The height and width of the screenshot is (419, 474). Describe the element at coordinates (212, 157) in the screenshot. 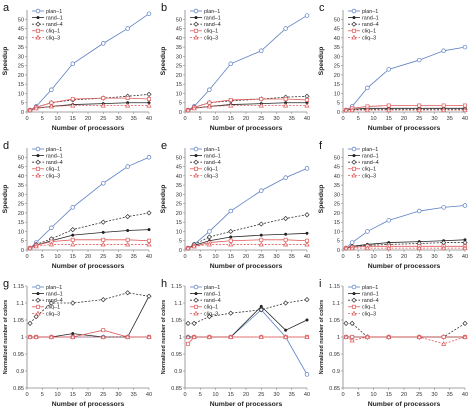

I see `legend-label: rand–1` at that location.